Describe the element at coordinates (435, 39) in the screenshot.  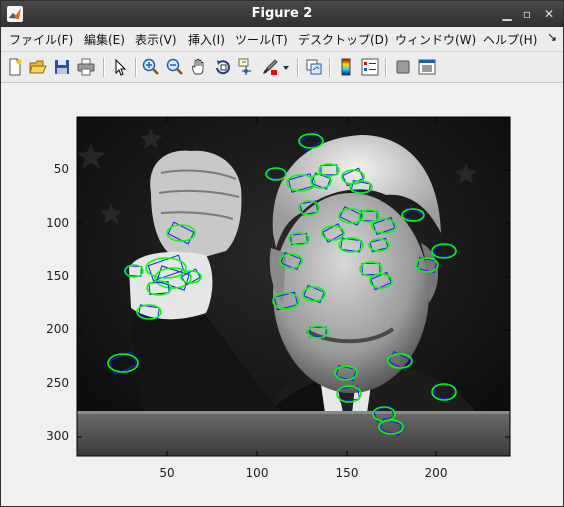
I see `menu-window: ウィンドウ(W)` at that location.